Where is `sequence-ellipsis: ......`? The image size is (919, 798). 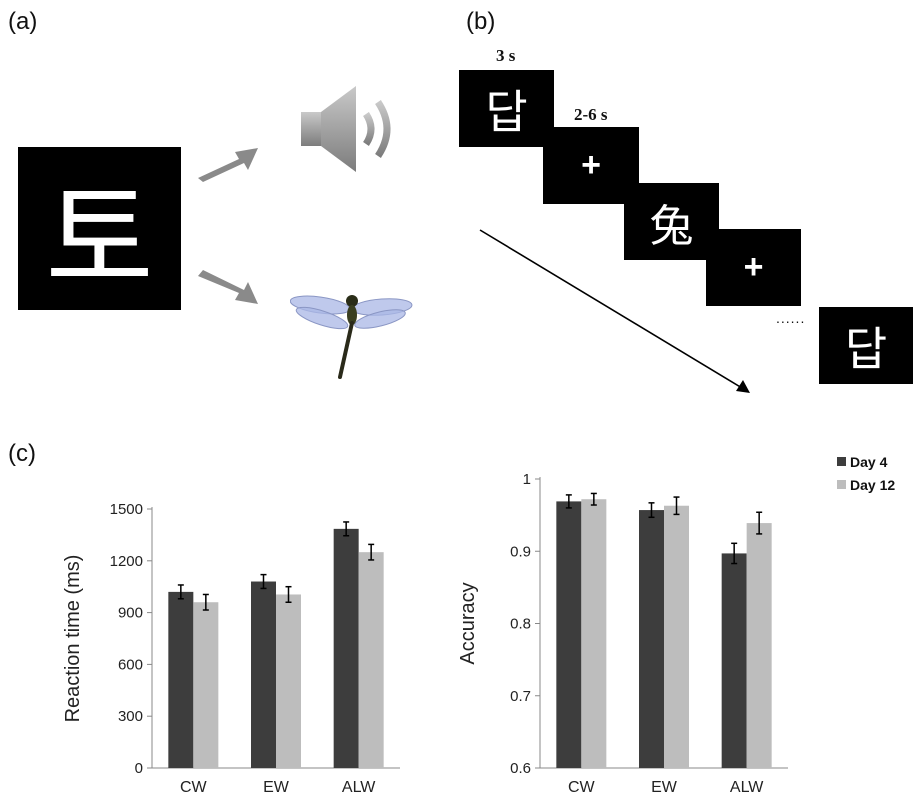 sequence-ellipsis: ...... is located at coordinates (791, 318).